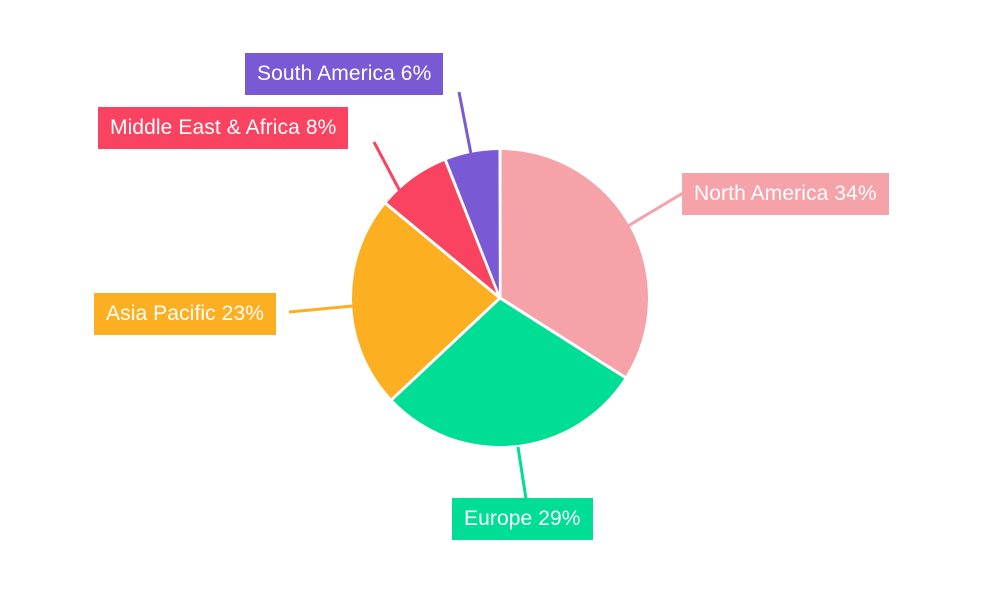 This screenshot has height=600, width=1000. What do you see at coordinates (223, 128) in the screenshot?
I see `slice-label-middle-east-africa: Middle East & Africa 8%` at bounding box center [223, 128].